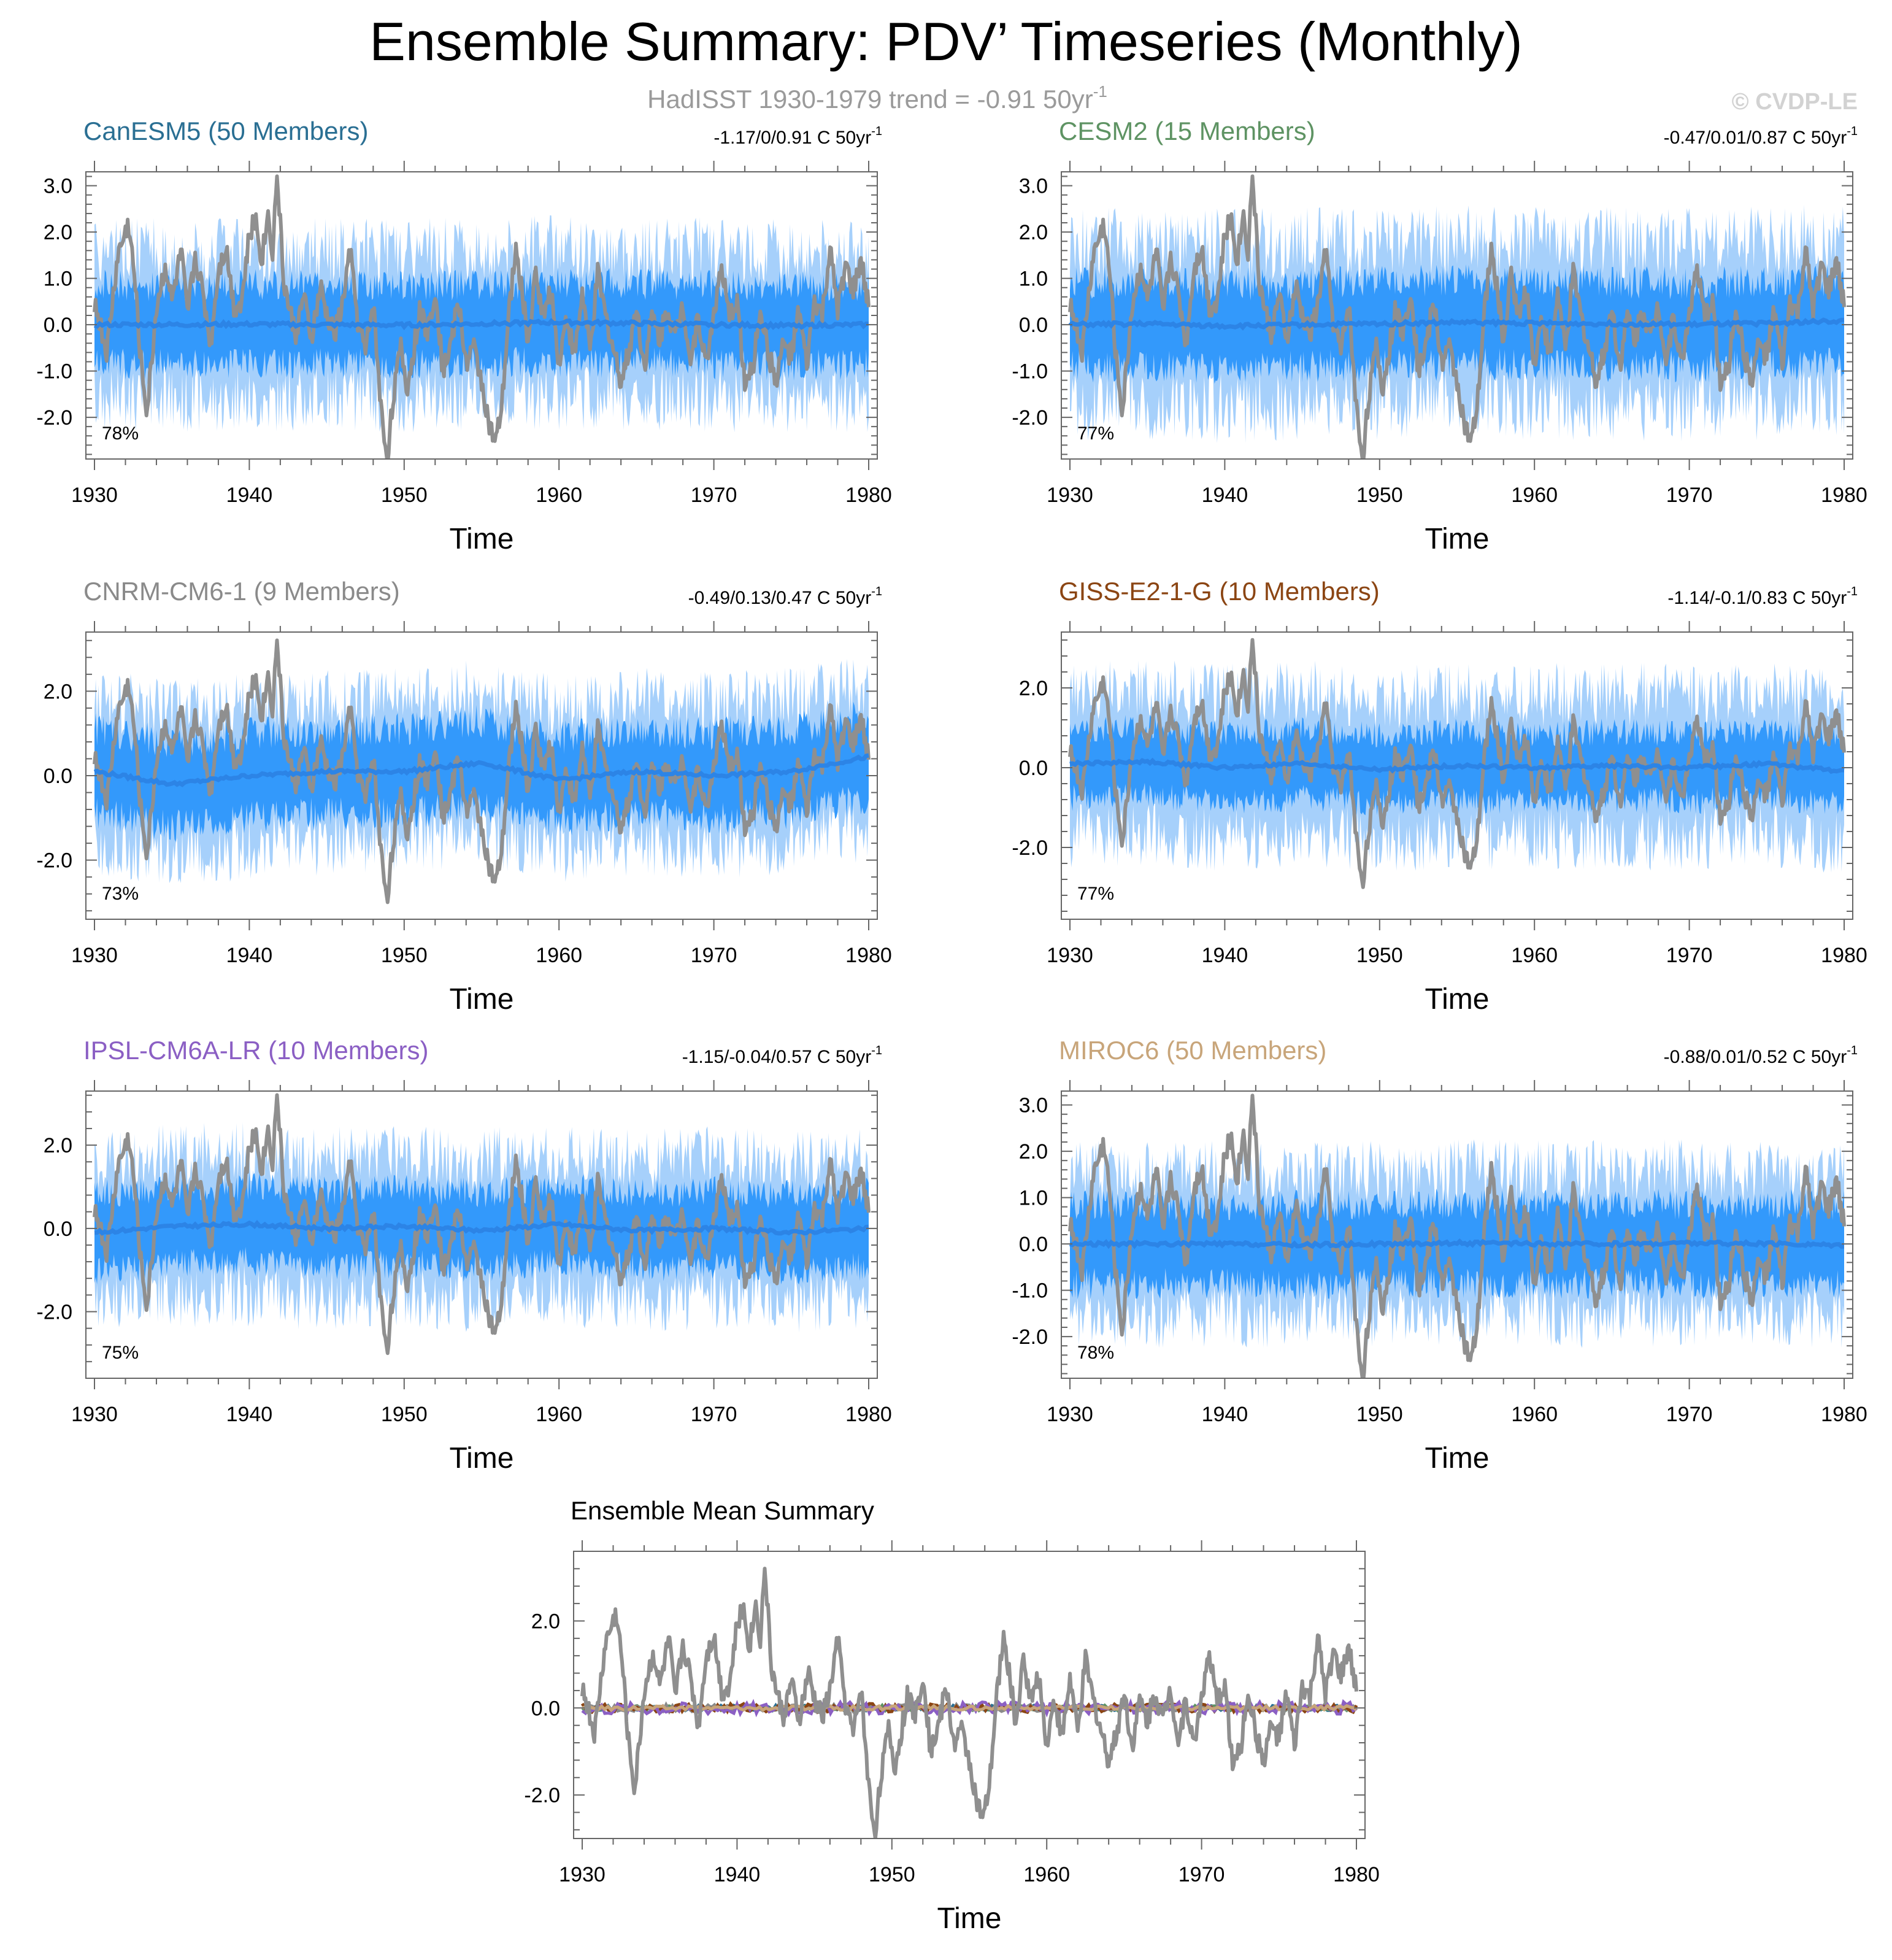 This screenshot has width=1892, height=1960. Describe the element at coordinates (1030, 1291) in the screenshot. I see `y-tick-label: -1.0` at that location.